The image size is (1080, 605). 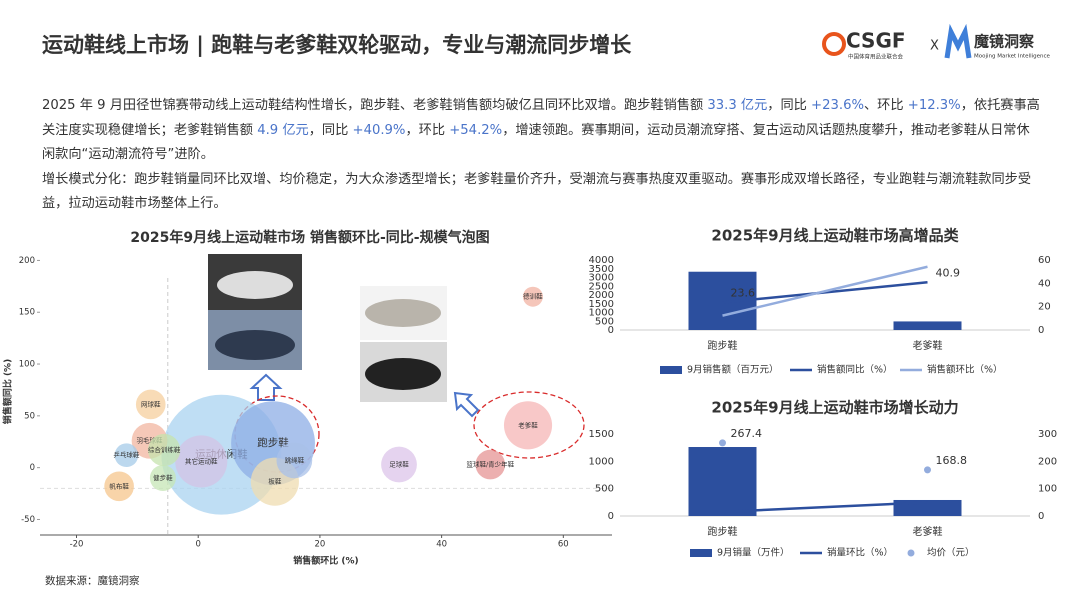 I want to click on y-tick-label: 2500, so click(x=601, y=286).